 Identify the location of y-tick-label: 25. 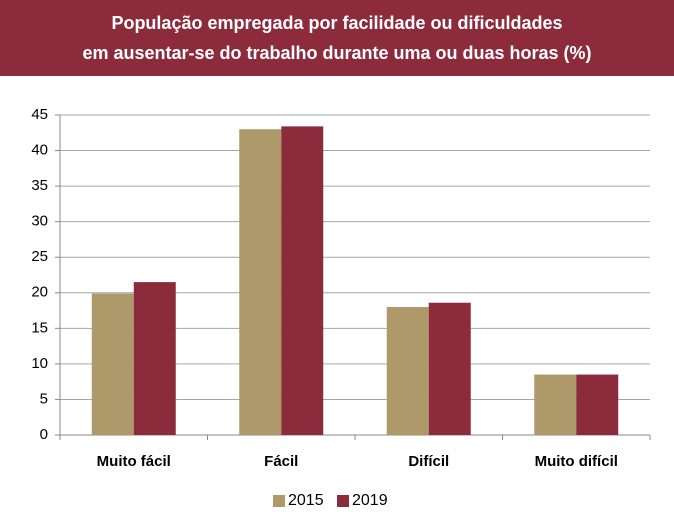
(39, 256).